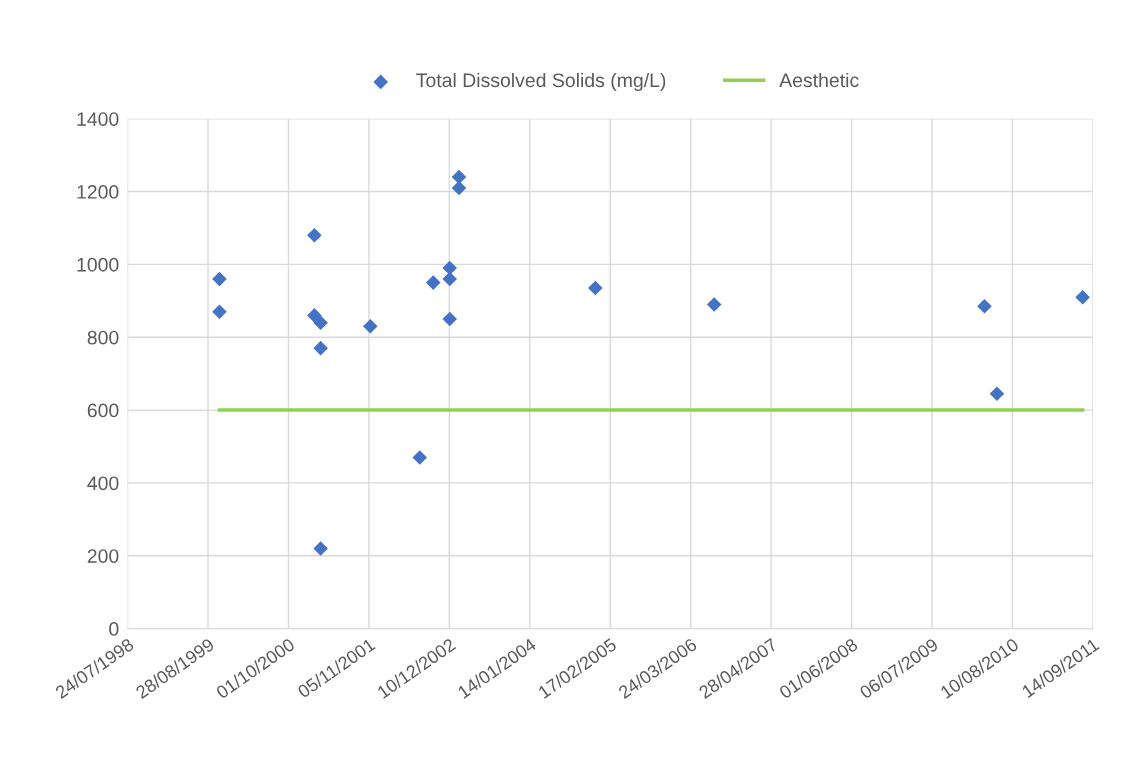  Describe the element at coordinates (103, 556) in the screenshot. I see `y-tick-label: 200` at that location.